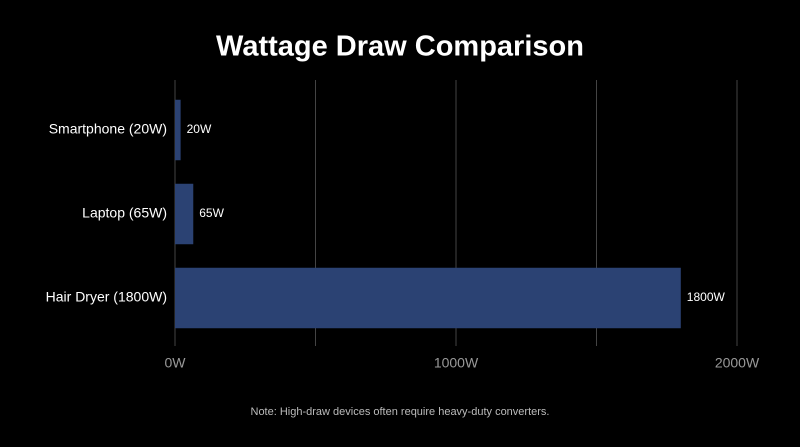 This screenshot has width=800, height=447. I want to click on y-tick-label: Laptop (65W), so click(124, 213).